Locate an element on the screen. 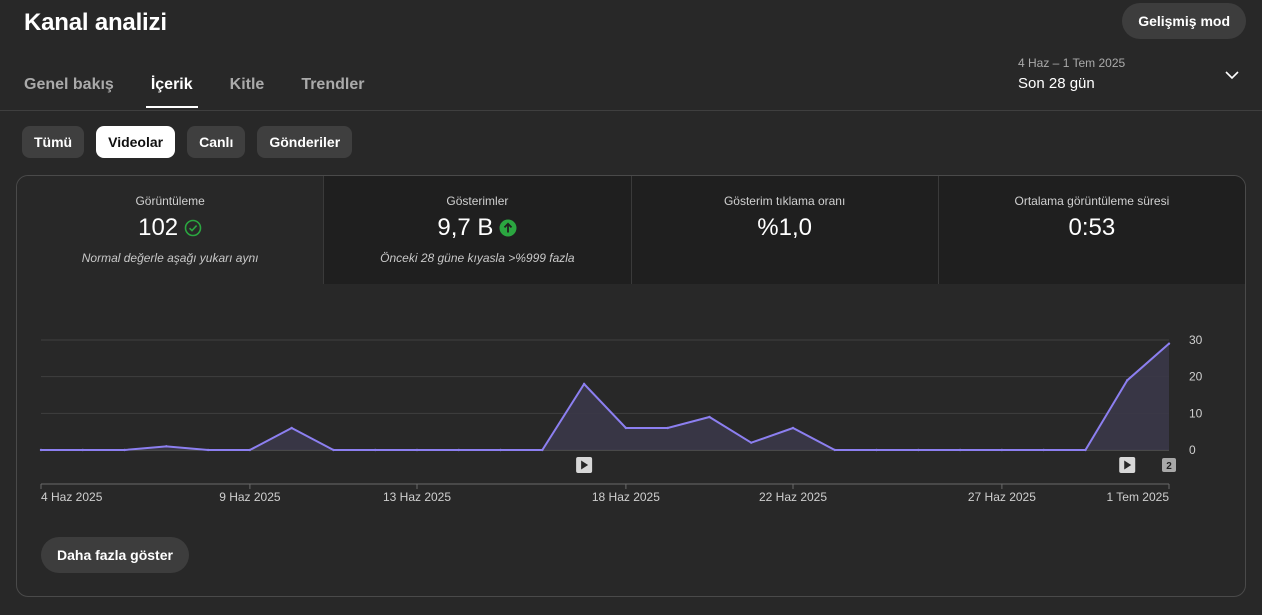  metric-name: Gösterimler is located at coordinates (477, 201).